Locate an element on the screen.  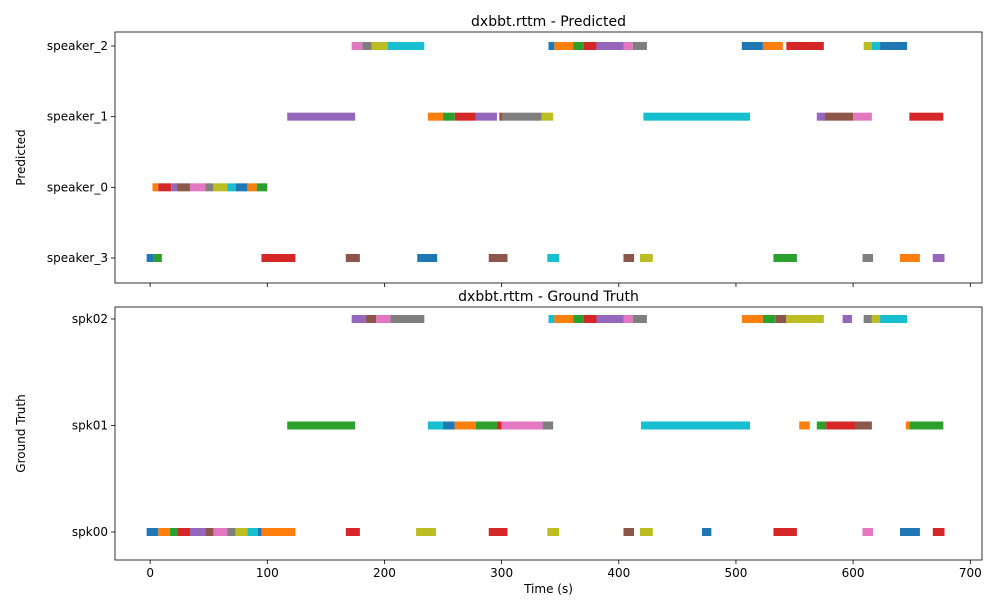
y-axis-label: Ground Truth is located at coordinates (21, 433).